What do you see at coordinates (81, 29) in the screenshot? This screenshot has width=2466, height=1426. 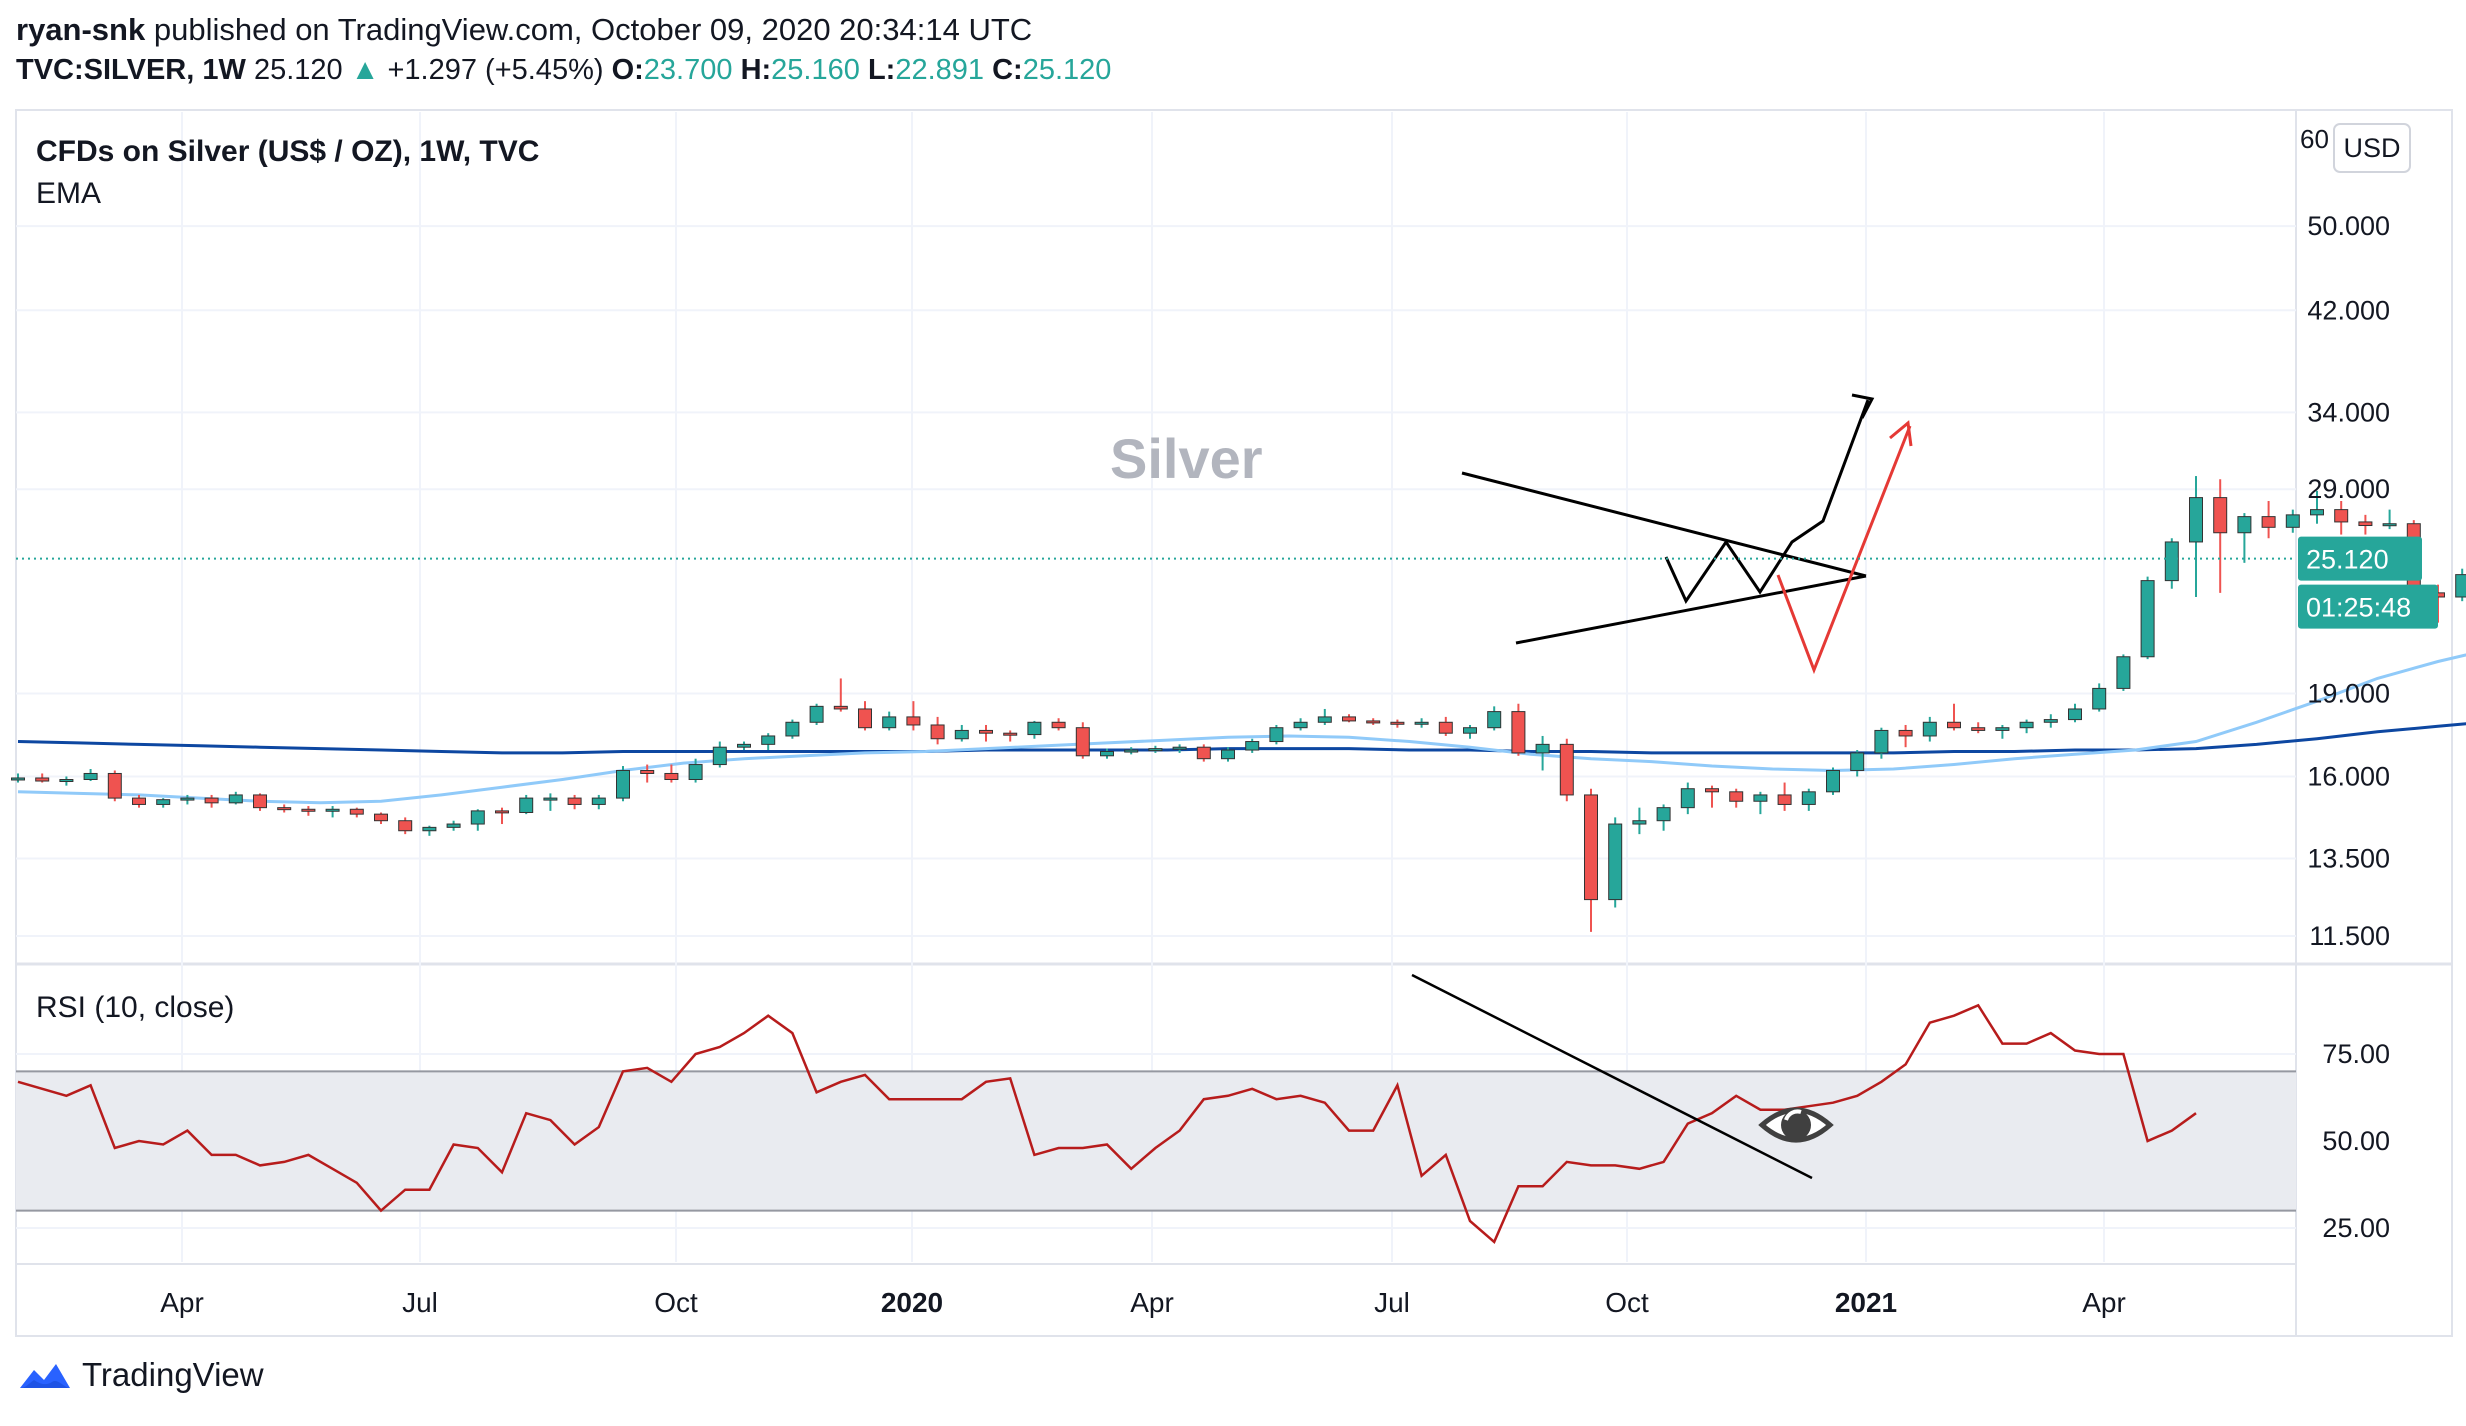 I see `author-name: ryan-snk` at bounding box center [81, 29].